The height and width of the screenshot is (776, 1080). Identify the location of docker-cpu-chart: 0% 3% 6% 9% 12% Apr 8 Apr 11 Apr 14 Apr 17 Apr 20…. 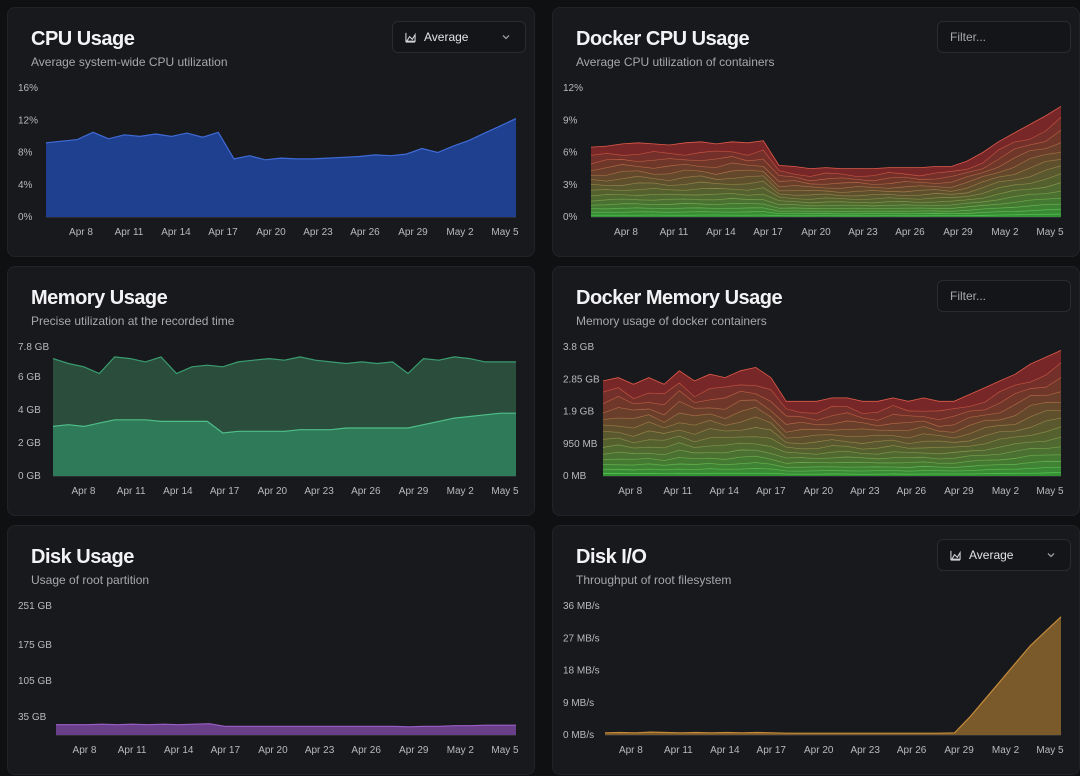
(813, 160).